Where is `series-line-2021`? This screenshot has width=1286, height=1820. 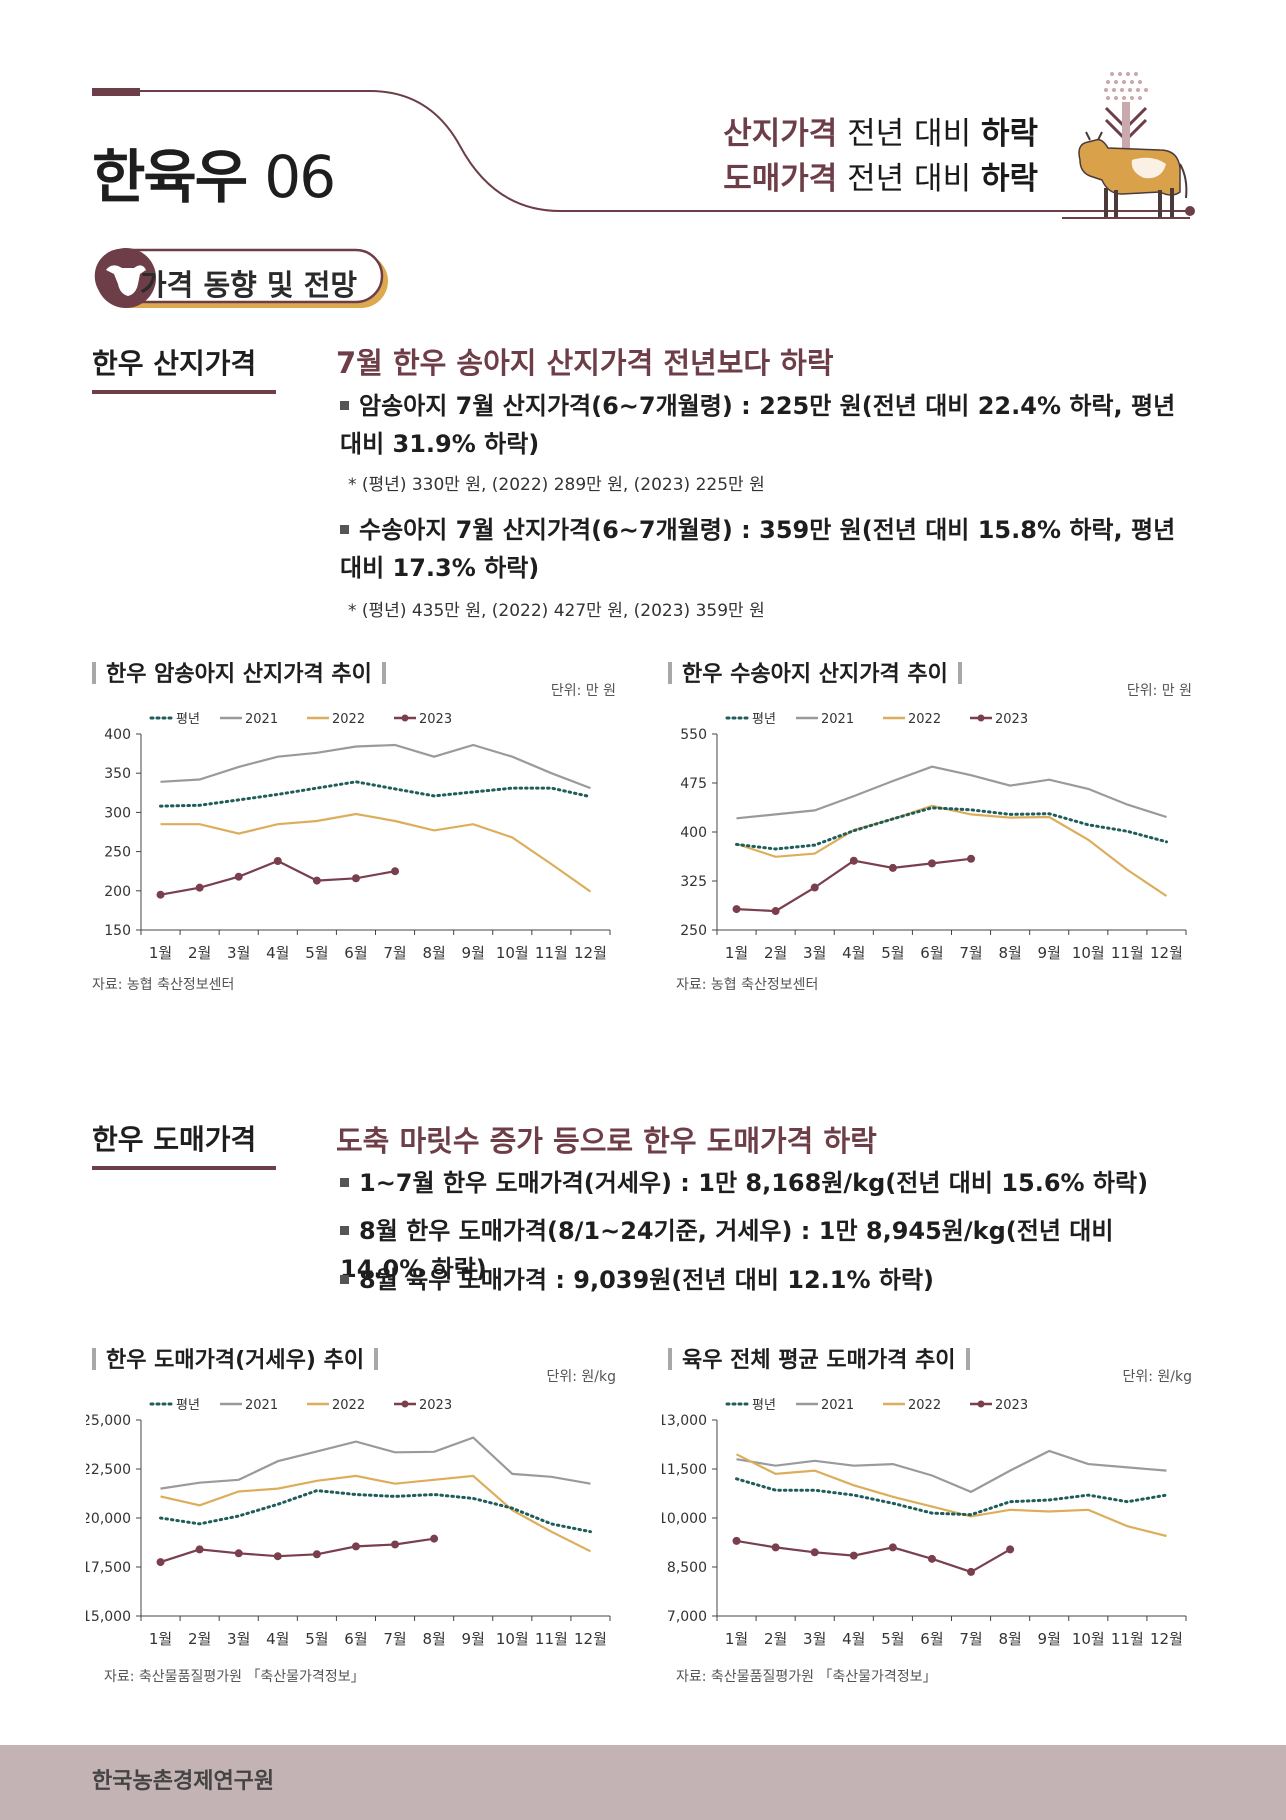
series-line-2021 is located at coordinates (375, 766).